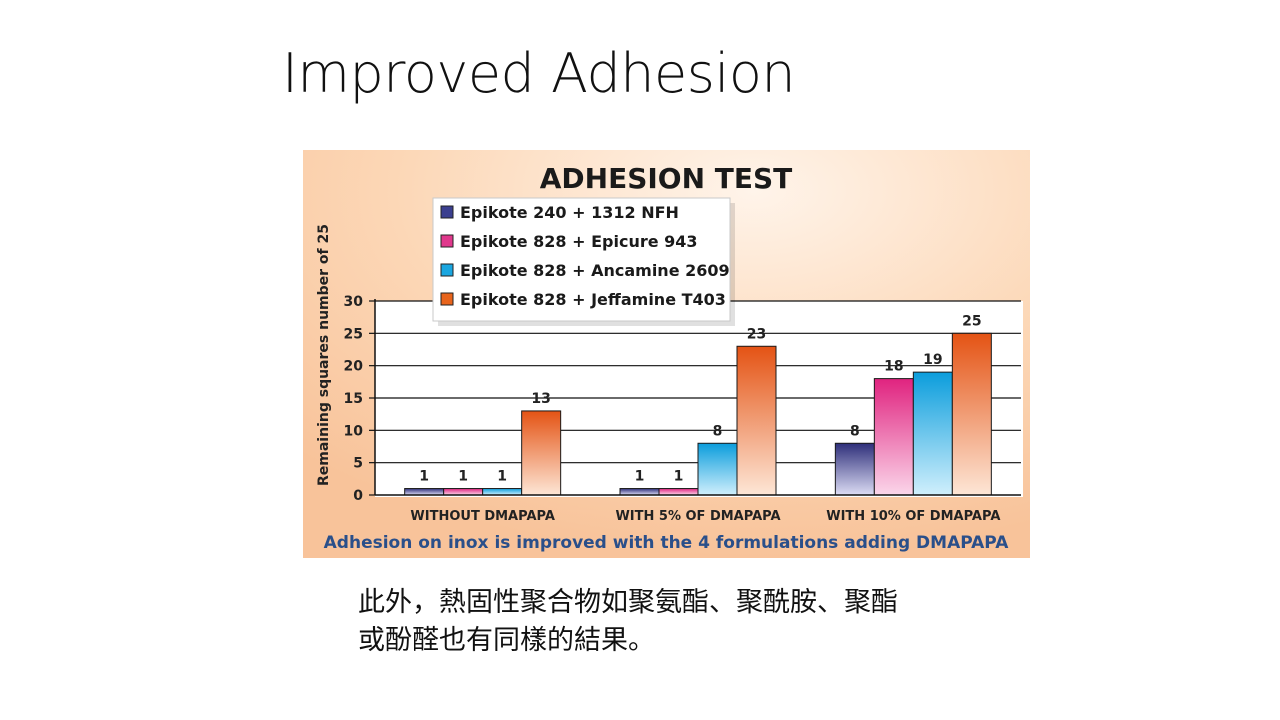 Image resolution: width=1280 pixels, height=720 pixels. Describe the element at coordinates (353, 399) in the screenshot. I see `y-tick-label: 15` at that location.